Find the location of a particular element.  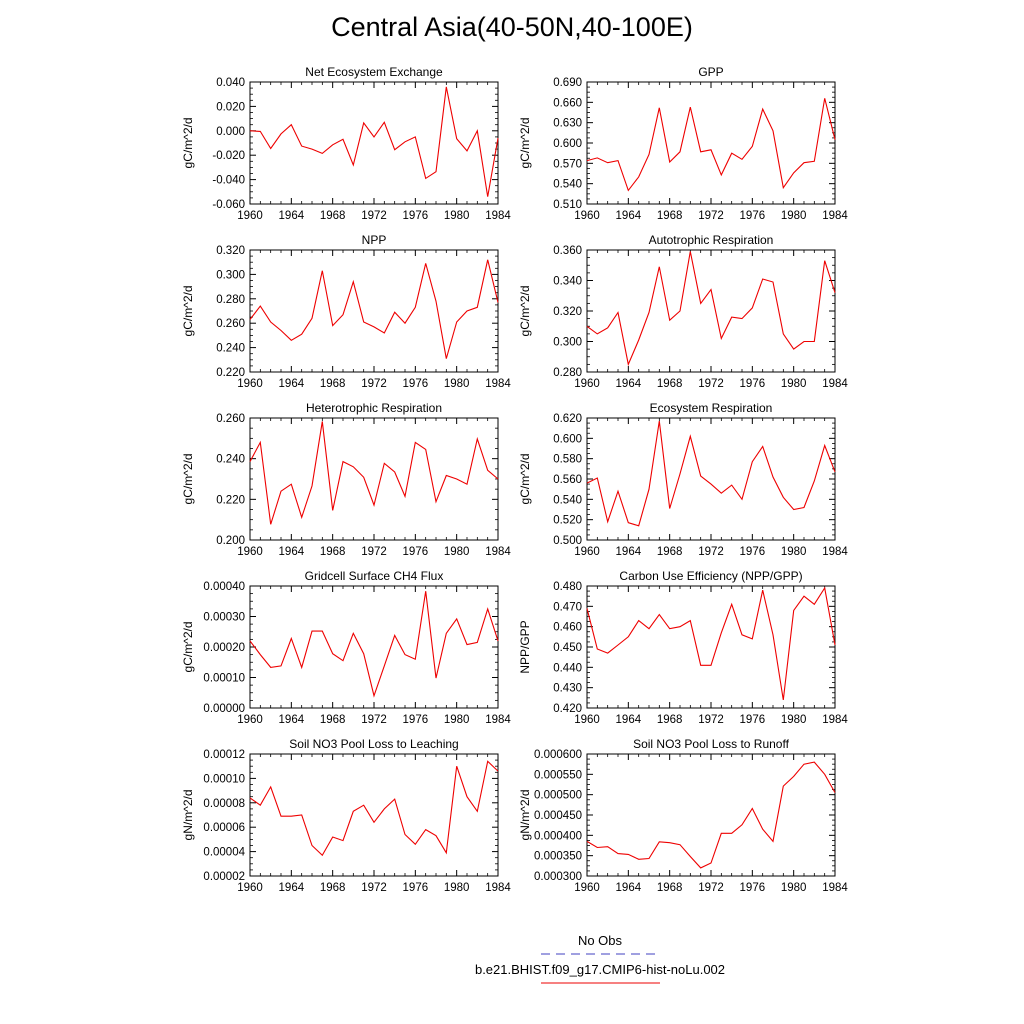

y-tick-label: 0.260 is located at coordinates (230, 419).